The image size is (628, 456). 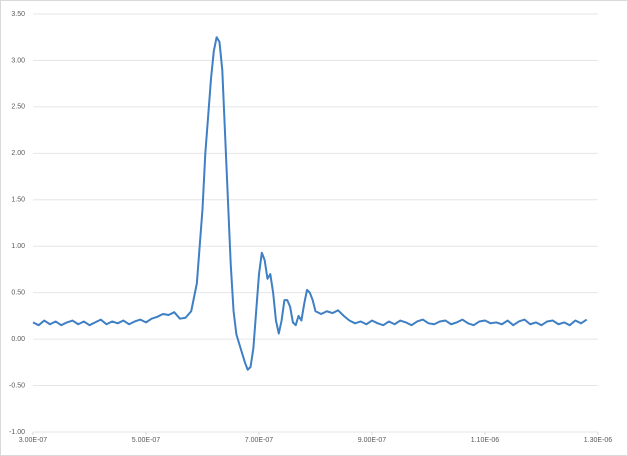 I want to click on y-tick-label: 3.00, so click(x=18, y=60).